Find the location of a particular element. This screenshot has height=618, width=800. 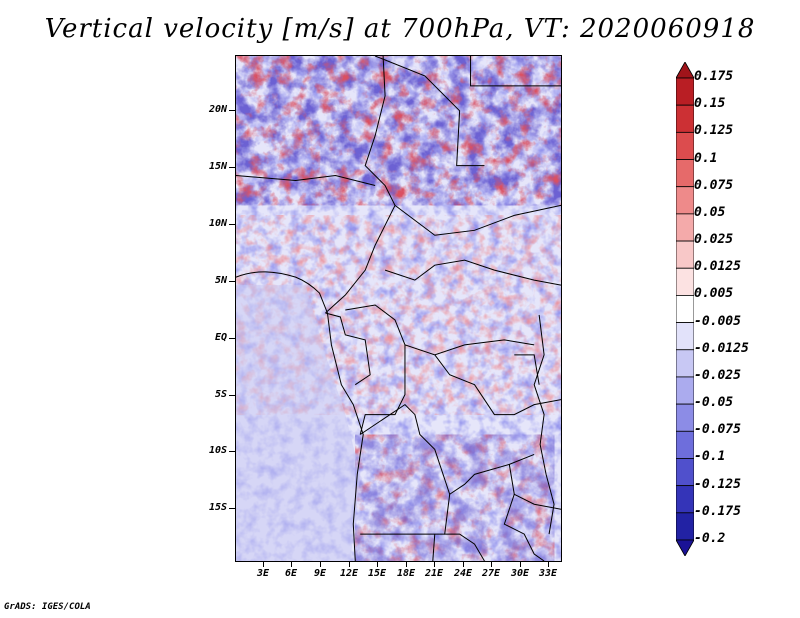

lat-label-10s: 10S is located at coordinates (217, 450).